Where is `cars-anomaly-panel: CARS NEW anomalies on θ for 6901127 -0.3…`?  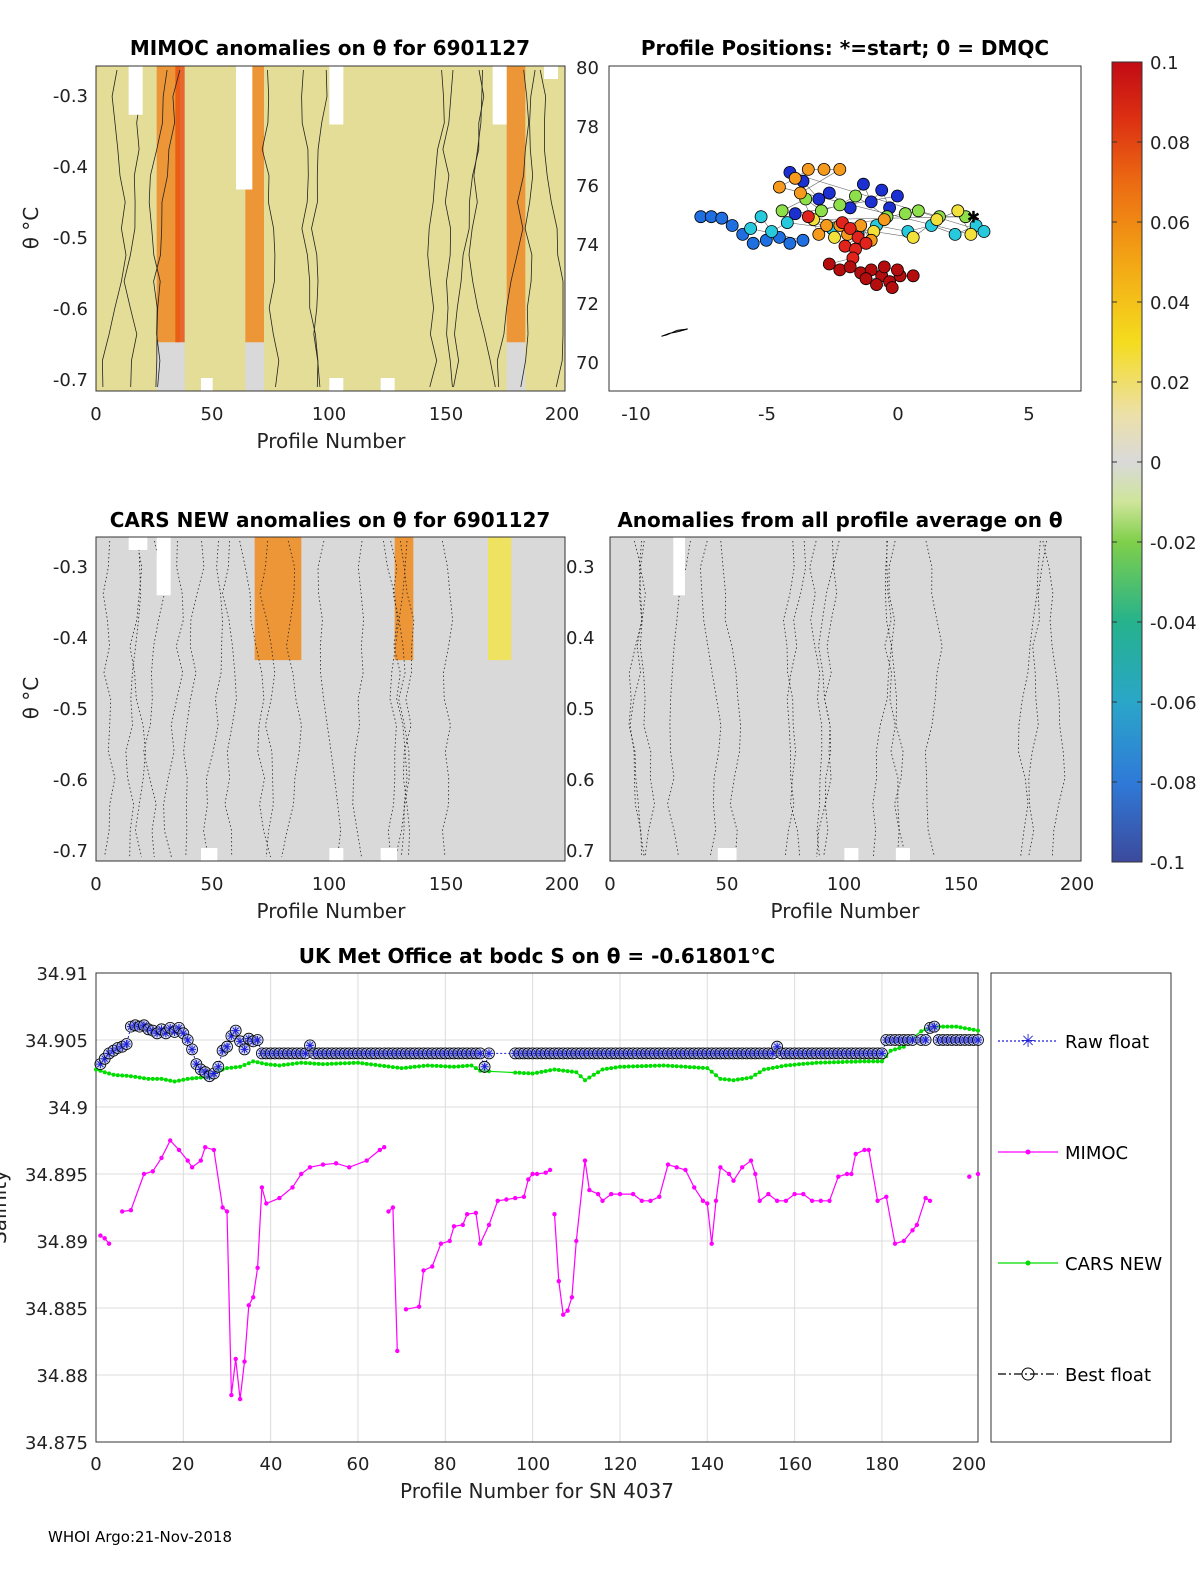 cars-anomaly-panel: CARS NEW anomalies on θ for 6901127 -0.3… is located at coordinates (299, 715).